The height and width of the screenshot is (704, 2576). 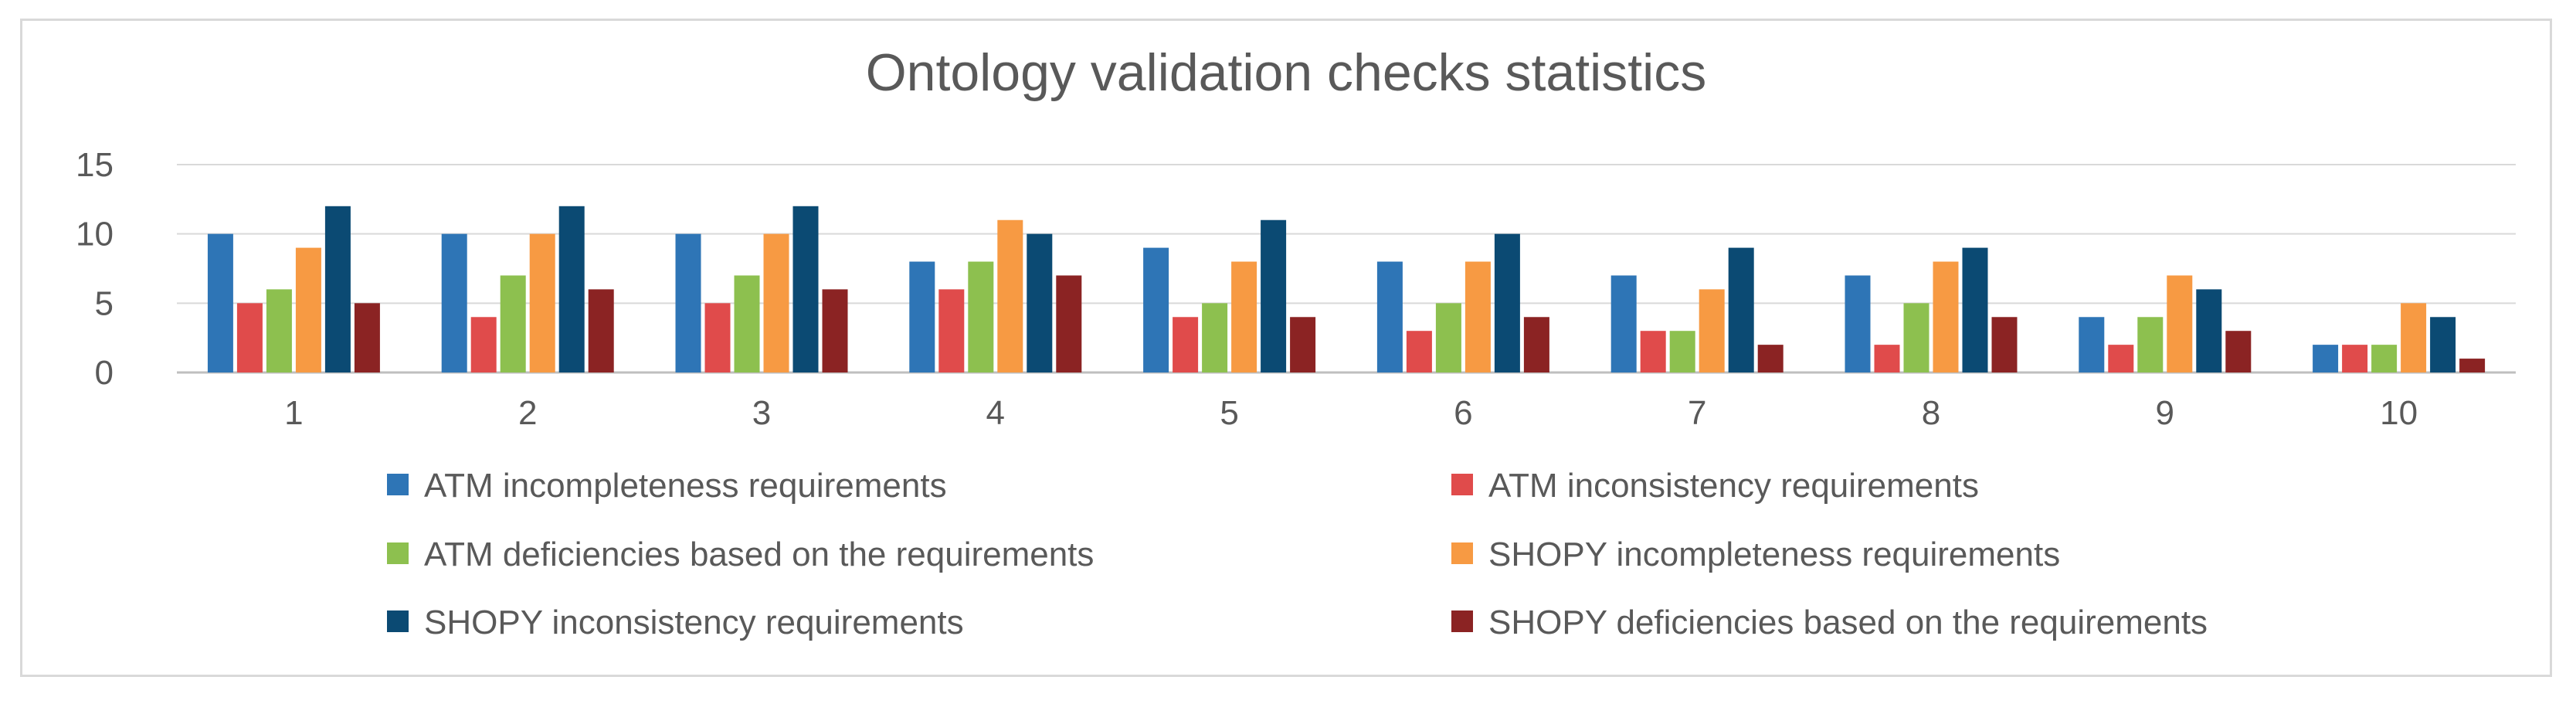 I want to click on y-tick-label: 15, so click(x=95, y=165).